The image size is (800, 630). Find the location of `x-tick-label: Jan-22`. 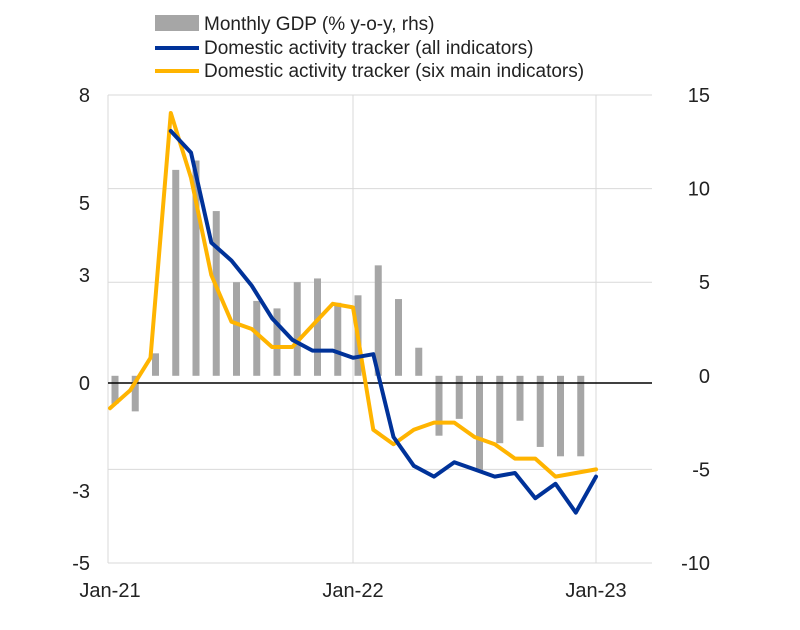

x-tick-label: Jan-22 is located at coordinates (352, 591).